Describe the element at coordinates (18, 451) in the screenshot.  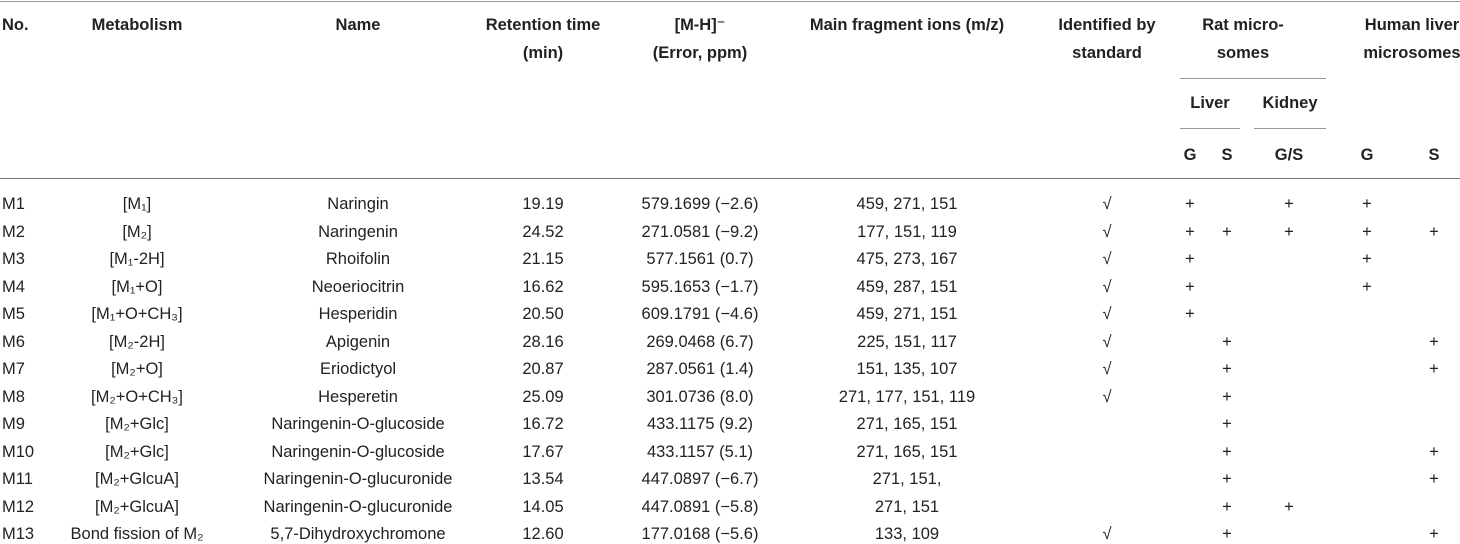
I see `table-cell: M10` at that location.